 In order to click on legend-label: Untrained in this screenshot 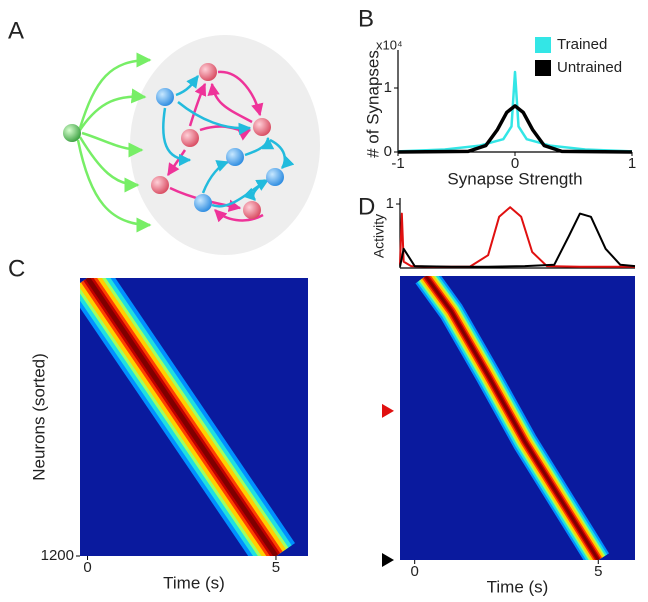, I will do `click(589, 67)`.